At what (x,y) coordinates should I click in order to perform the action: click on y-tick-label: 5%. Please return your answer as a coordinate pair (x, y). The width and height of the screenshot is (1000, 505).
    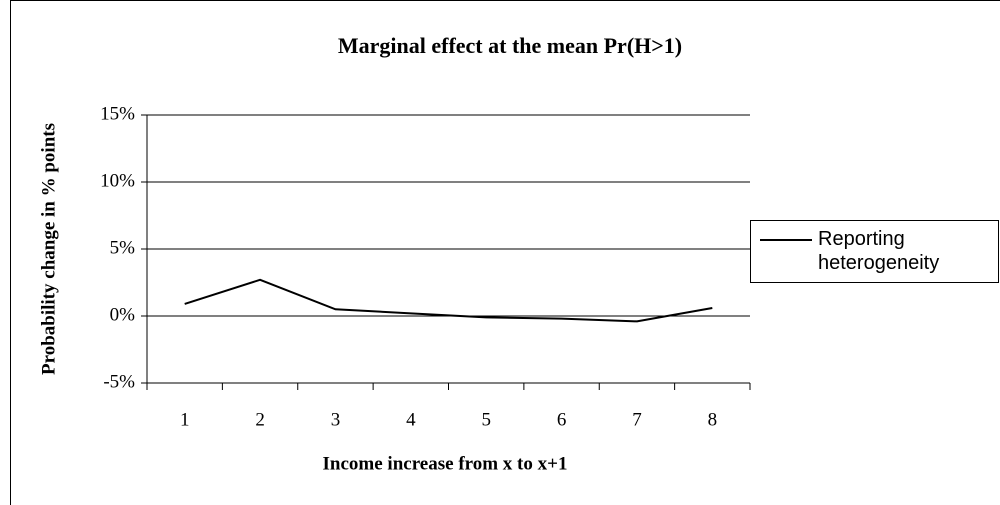
    Looking at the image, I should click on (123, 247).